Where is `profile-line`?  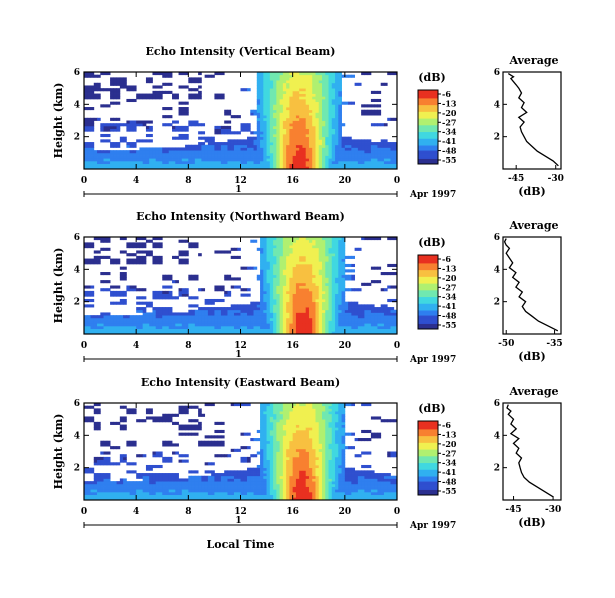 profile-line is located at coordinates (531, 285).